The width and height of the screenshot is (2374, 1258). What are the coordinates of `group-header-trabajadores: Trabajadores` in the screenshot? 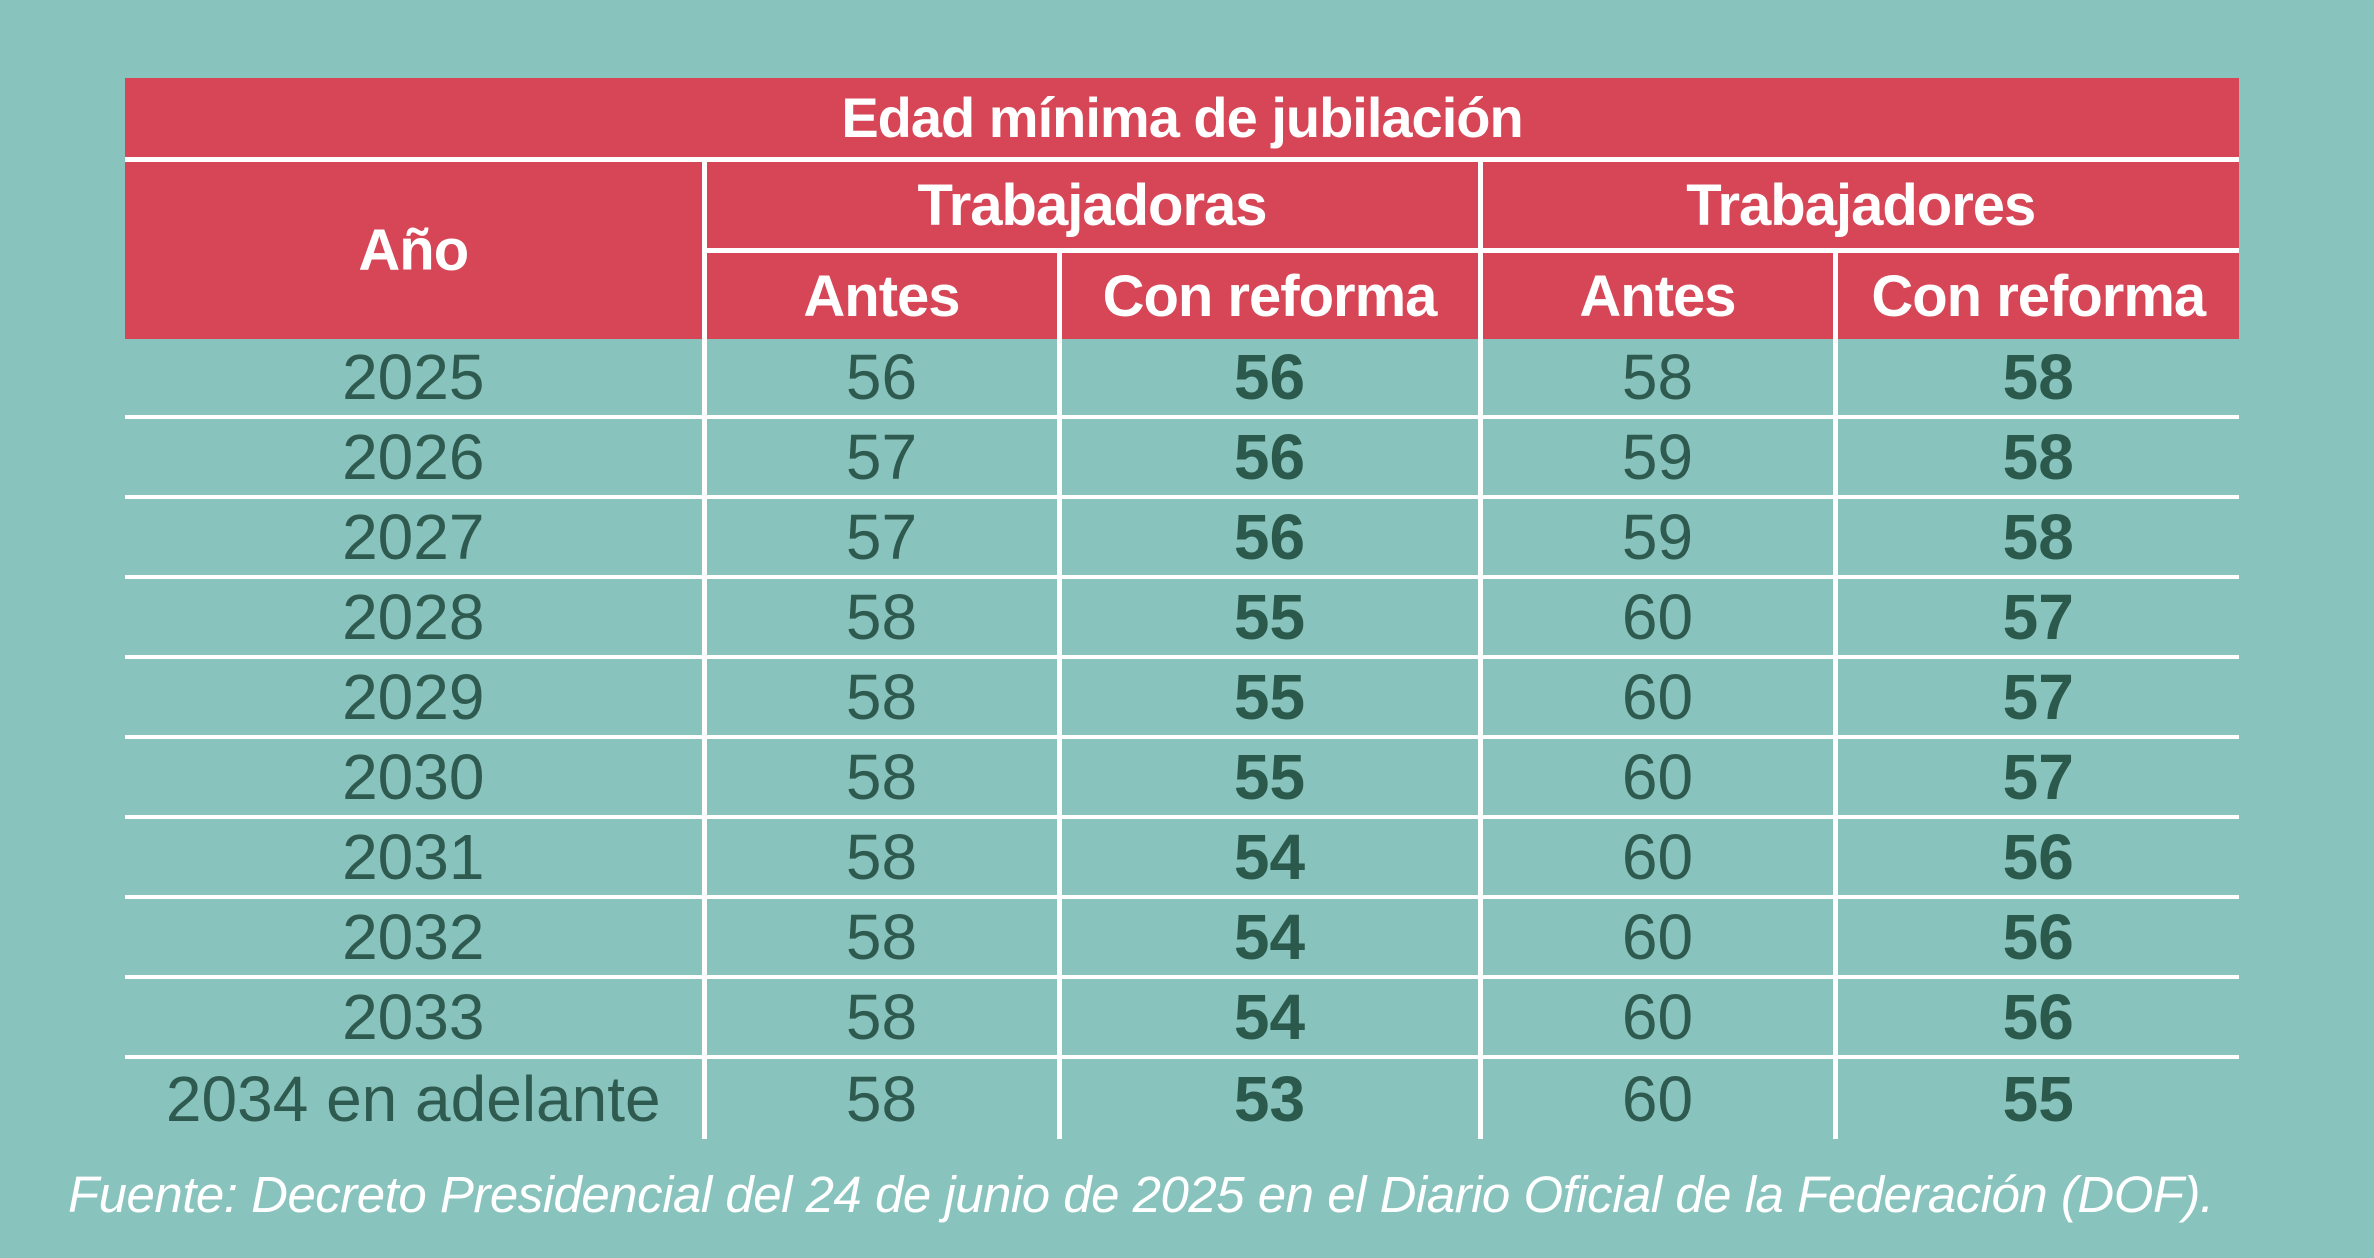 It's located at (1858, 206).